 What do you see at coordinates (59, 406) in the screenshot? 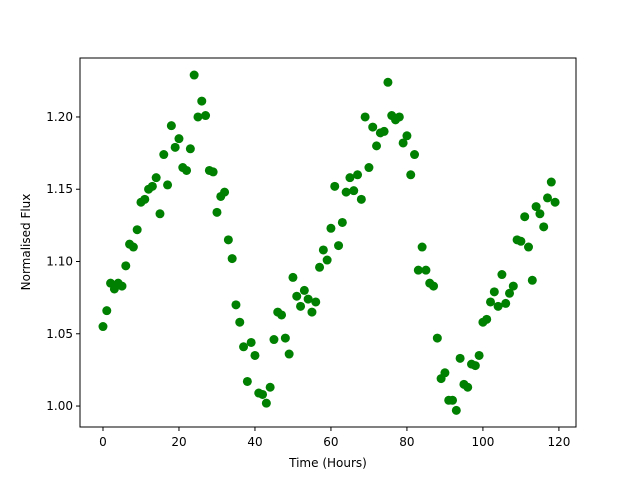
I see `y-tick-label: 1.00` at bounding box center [59, 406].